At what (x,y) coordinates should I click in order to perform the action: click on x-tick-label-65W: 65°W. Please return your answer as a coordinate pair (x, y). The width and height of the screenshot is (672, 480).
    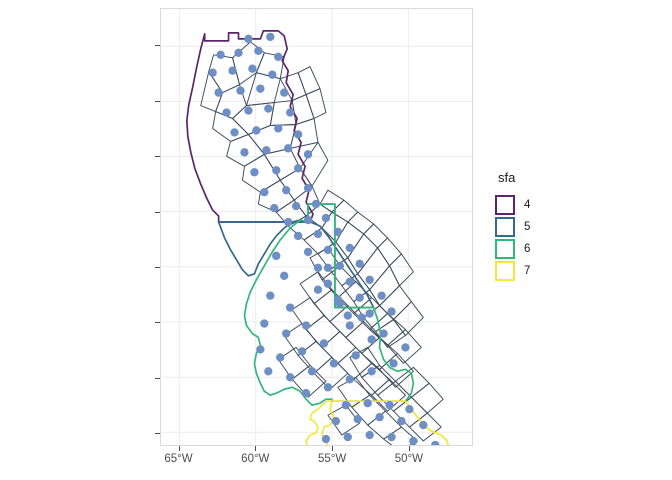
    Looking at the image, I should click on (178, 459).